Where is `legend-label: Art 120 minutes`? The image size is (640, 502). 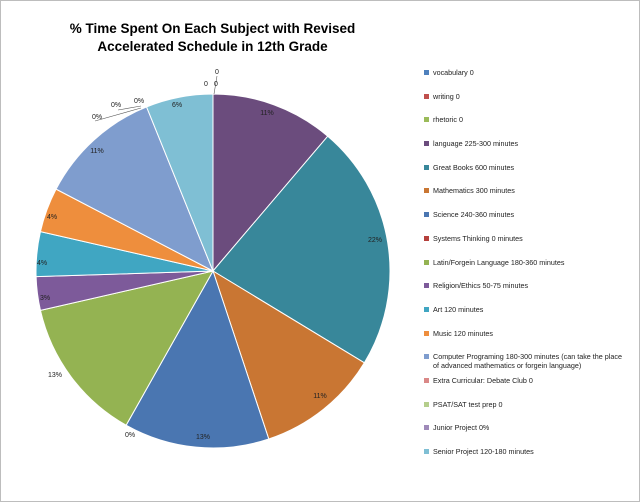
legend-label: Art 120 minutes is located at coordinates (458, 309).